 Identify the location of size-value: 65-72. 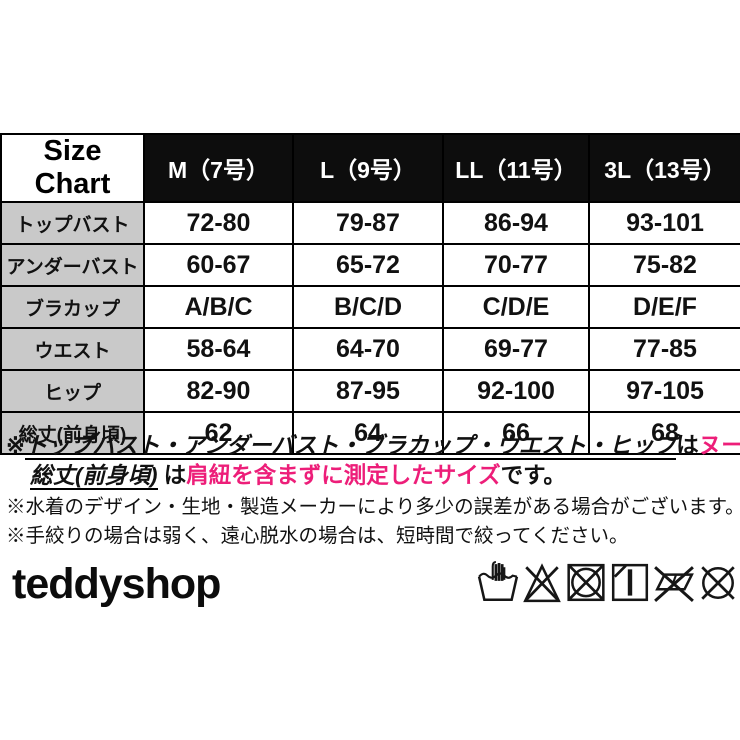
(368, 265).